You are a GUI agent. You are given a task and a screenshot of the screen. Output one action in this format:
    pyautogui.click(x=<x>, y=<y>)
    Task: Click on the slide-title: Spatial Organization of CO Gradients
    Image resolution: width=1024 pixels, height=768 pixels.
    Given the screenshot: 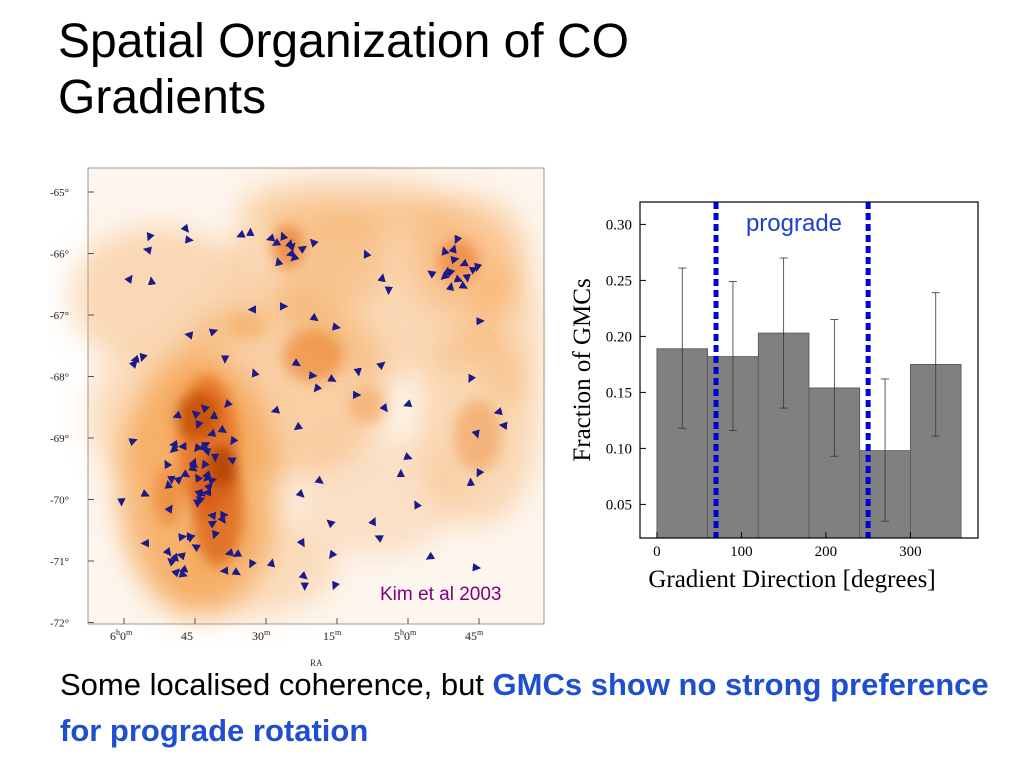 What is the action you would take?
    pyautogui.click(x=508, y=70)
    